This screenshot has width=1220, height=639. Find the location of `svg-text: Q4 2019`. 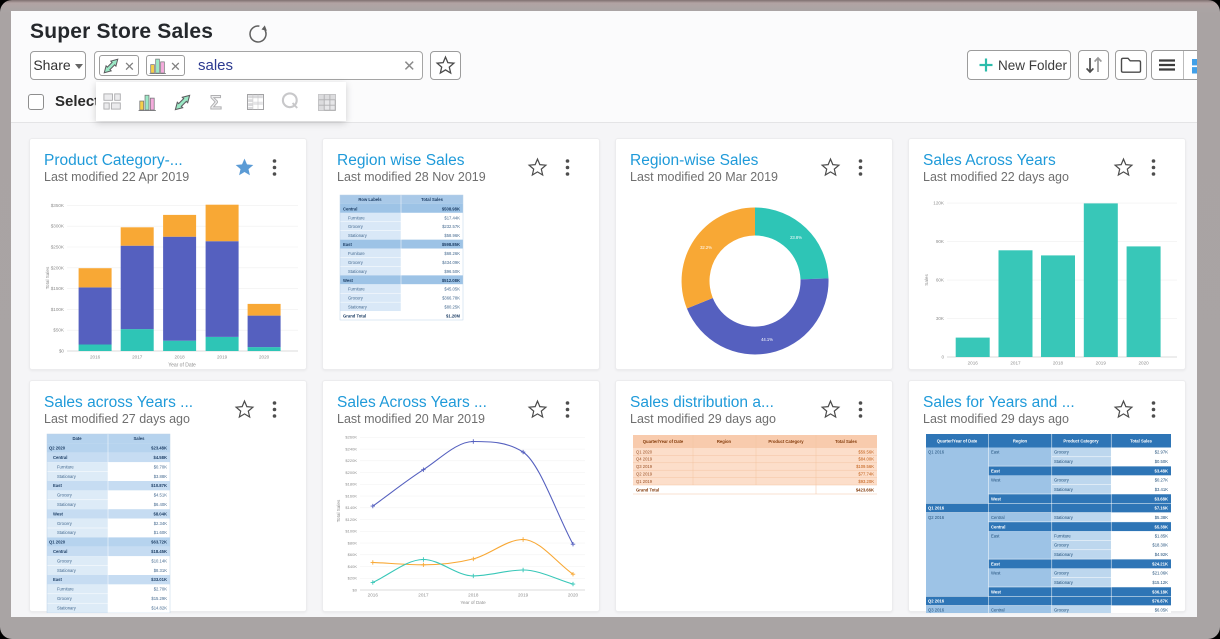

svg-text: Q4 2019 is located at coordinates (644, 459).